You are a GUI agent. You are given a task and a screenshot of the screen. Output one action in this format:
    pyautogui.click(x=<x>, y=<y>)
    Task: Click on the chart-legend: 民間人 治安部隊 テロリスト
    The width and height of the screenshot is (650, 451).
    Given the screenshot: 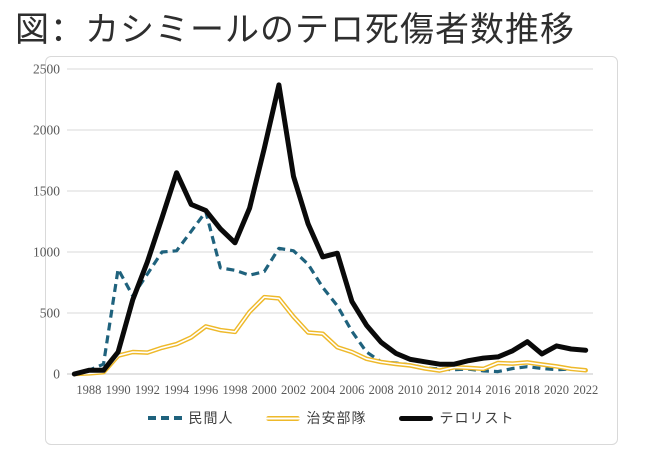 What is the action you would take?
    pyautogui.click(x=331, y=418)
    